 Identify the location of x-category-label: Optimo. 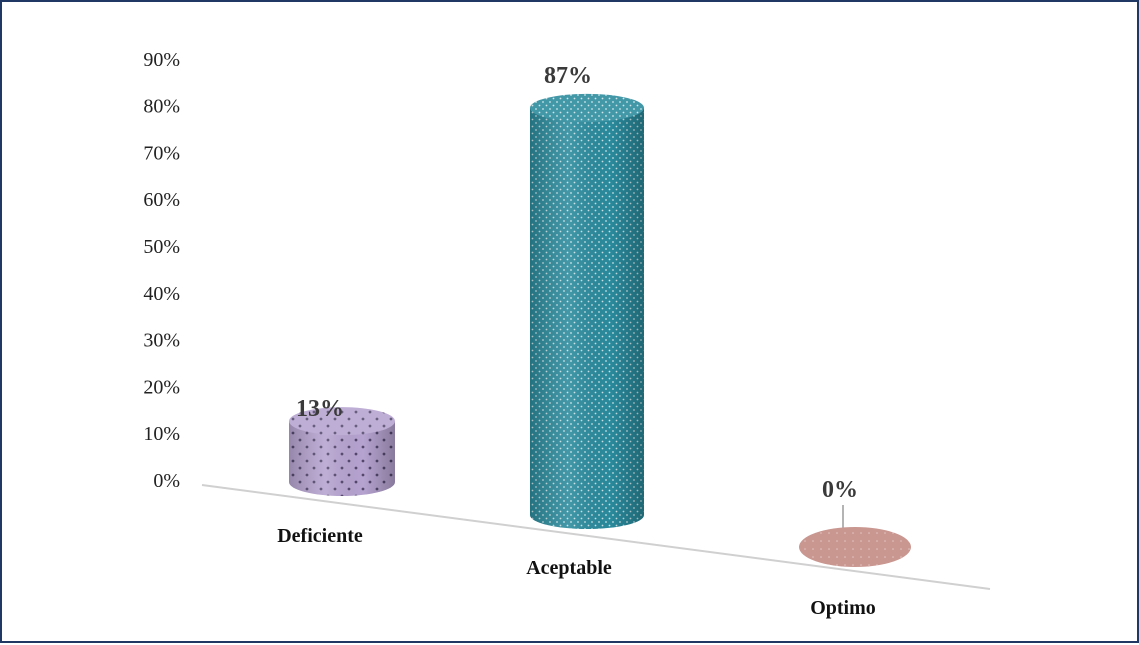
(843, 608).